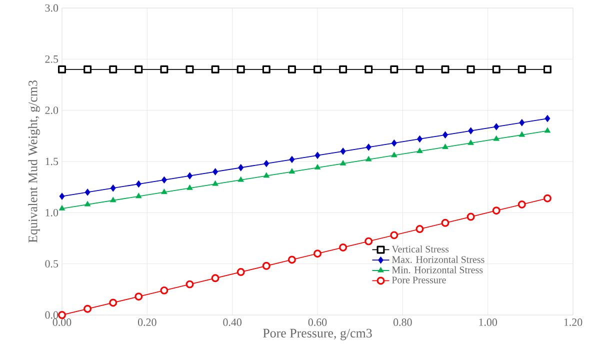  I want to click on y-tick-label: 2.0, so click(51, 110).